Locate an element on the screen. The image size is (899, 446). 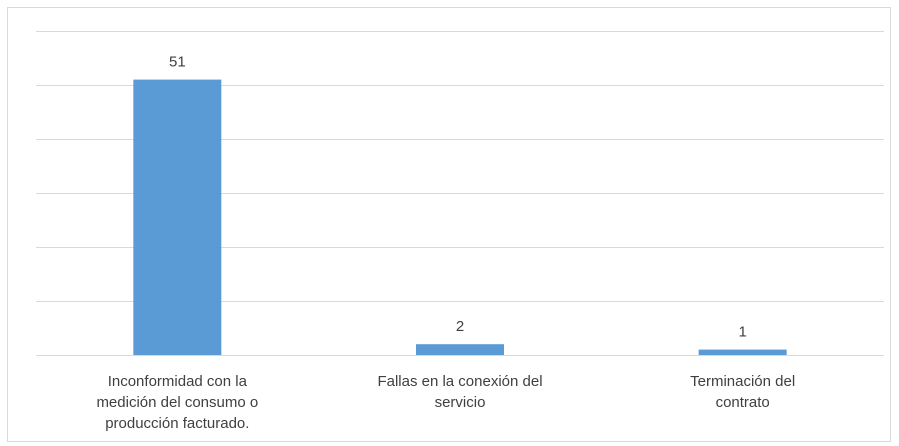
data-label-1: 2 is located at coordinates (460, 326).